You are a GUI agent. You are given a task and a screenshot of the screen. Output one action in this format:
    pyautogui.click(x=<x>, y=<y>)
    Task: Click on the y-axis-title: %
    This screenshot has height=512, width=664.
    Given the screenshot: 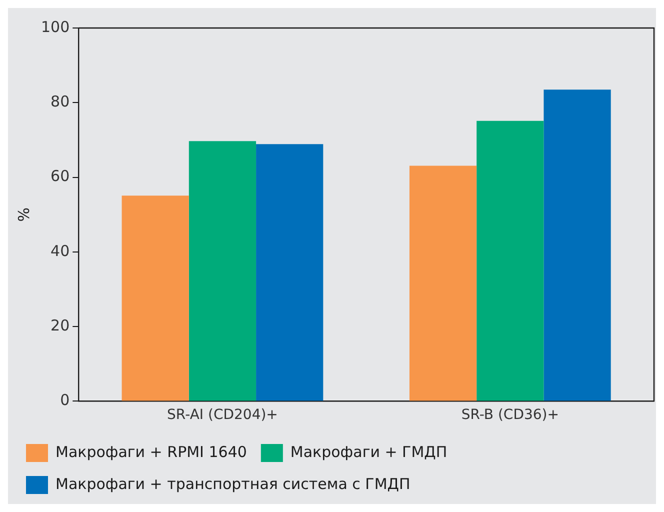 What is the action you would take?
    pyautogui.click(x=23, y=214)
    